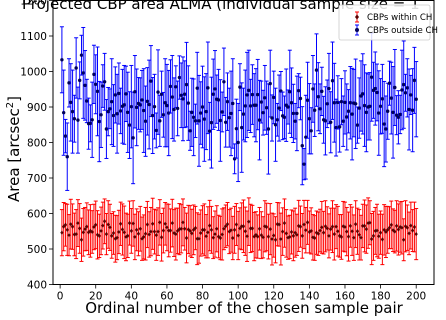  Describe the element at coordinates (33, 4) in the screenshot. I see `y-tick-label: 1200` at that location.